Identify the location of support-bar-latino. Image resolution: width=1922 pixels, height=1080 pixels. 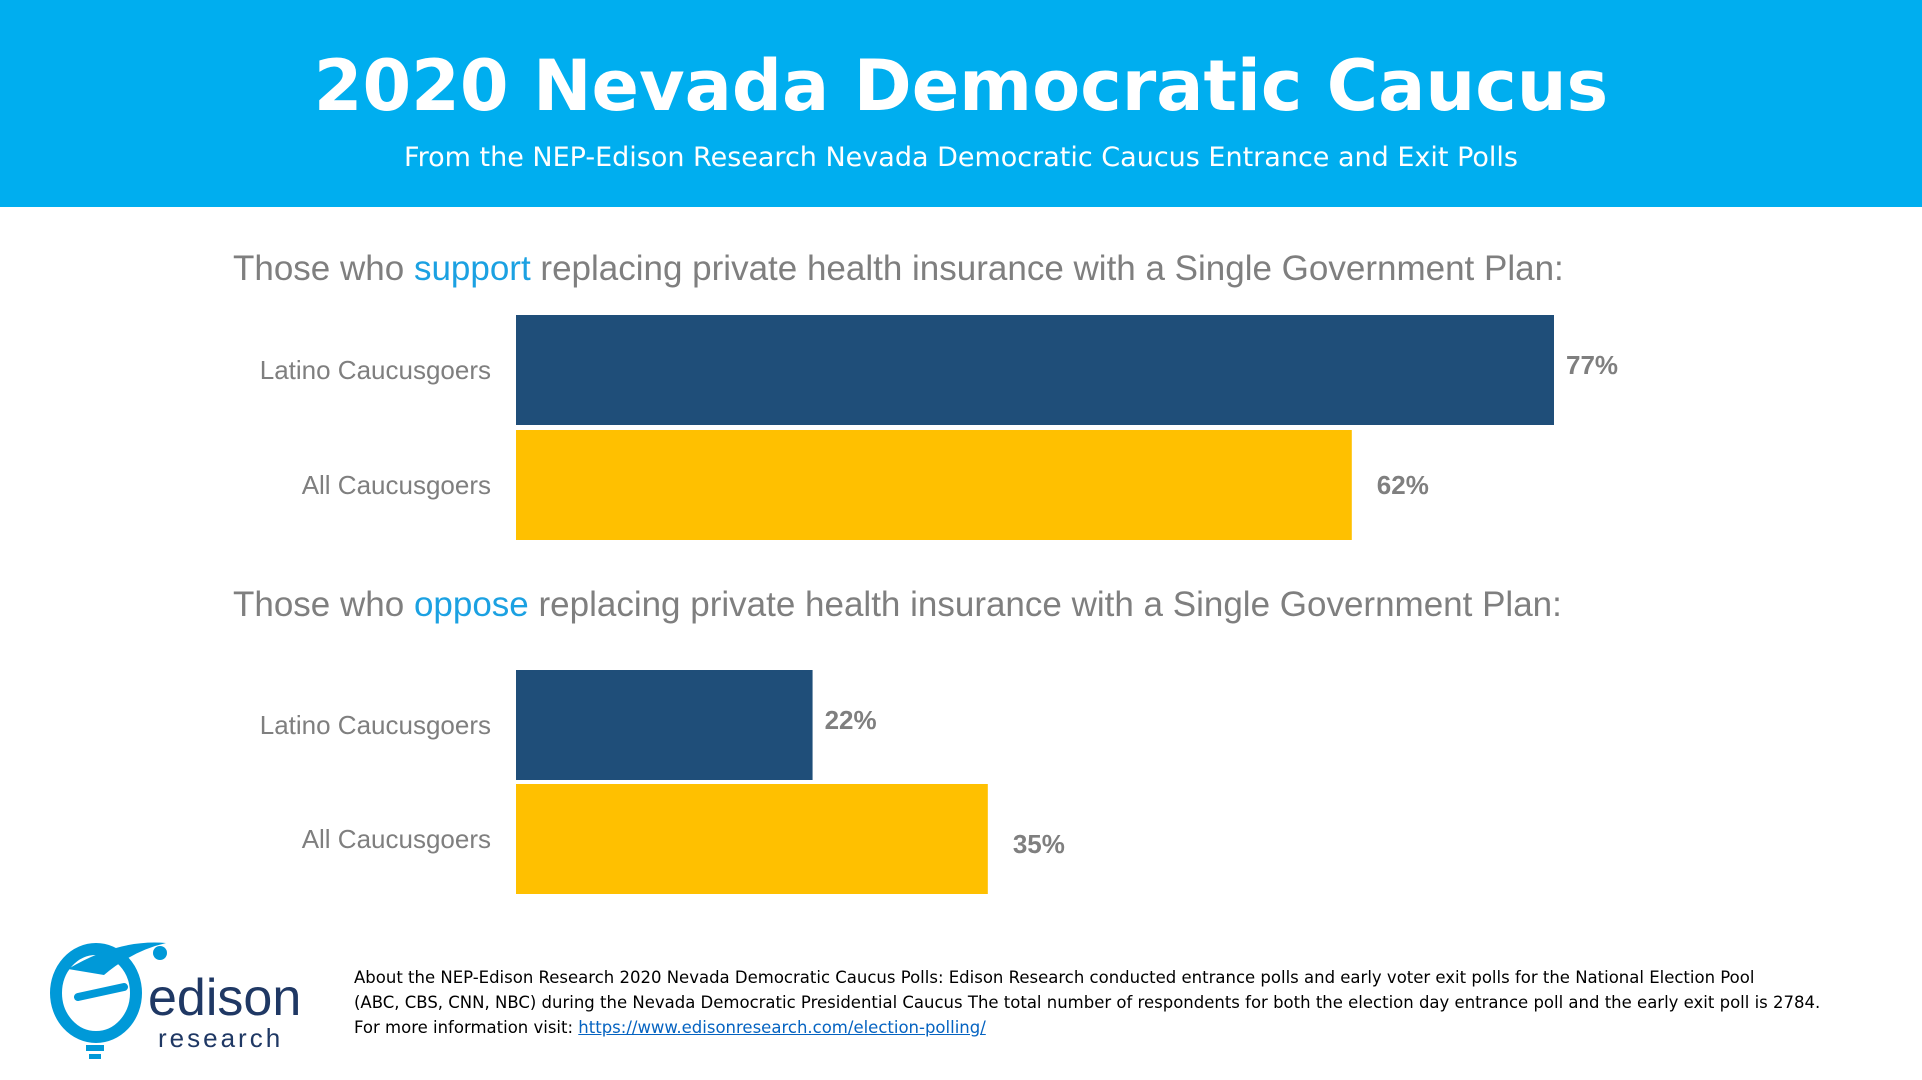
(1035, 370).